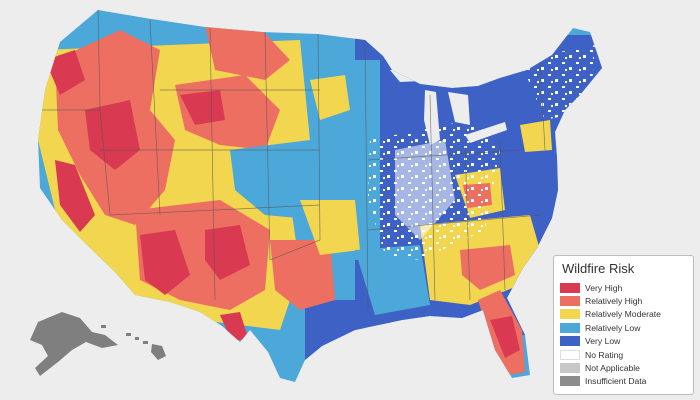 The width and height of the screenshot is (700, 400). Describe the element at coordinates (604, 287) in the screenshot. I see `legend-label: Very High` at that location.